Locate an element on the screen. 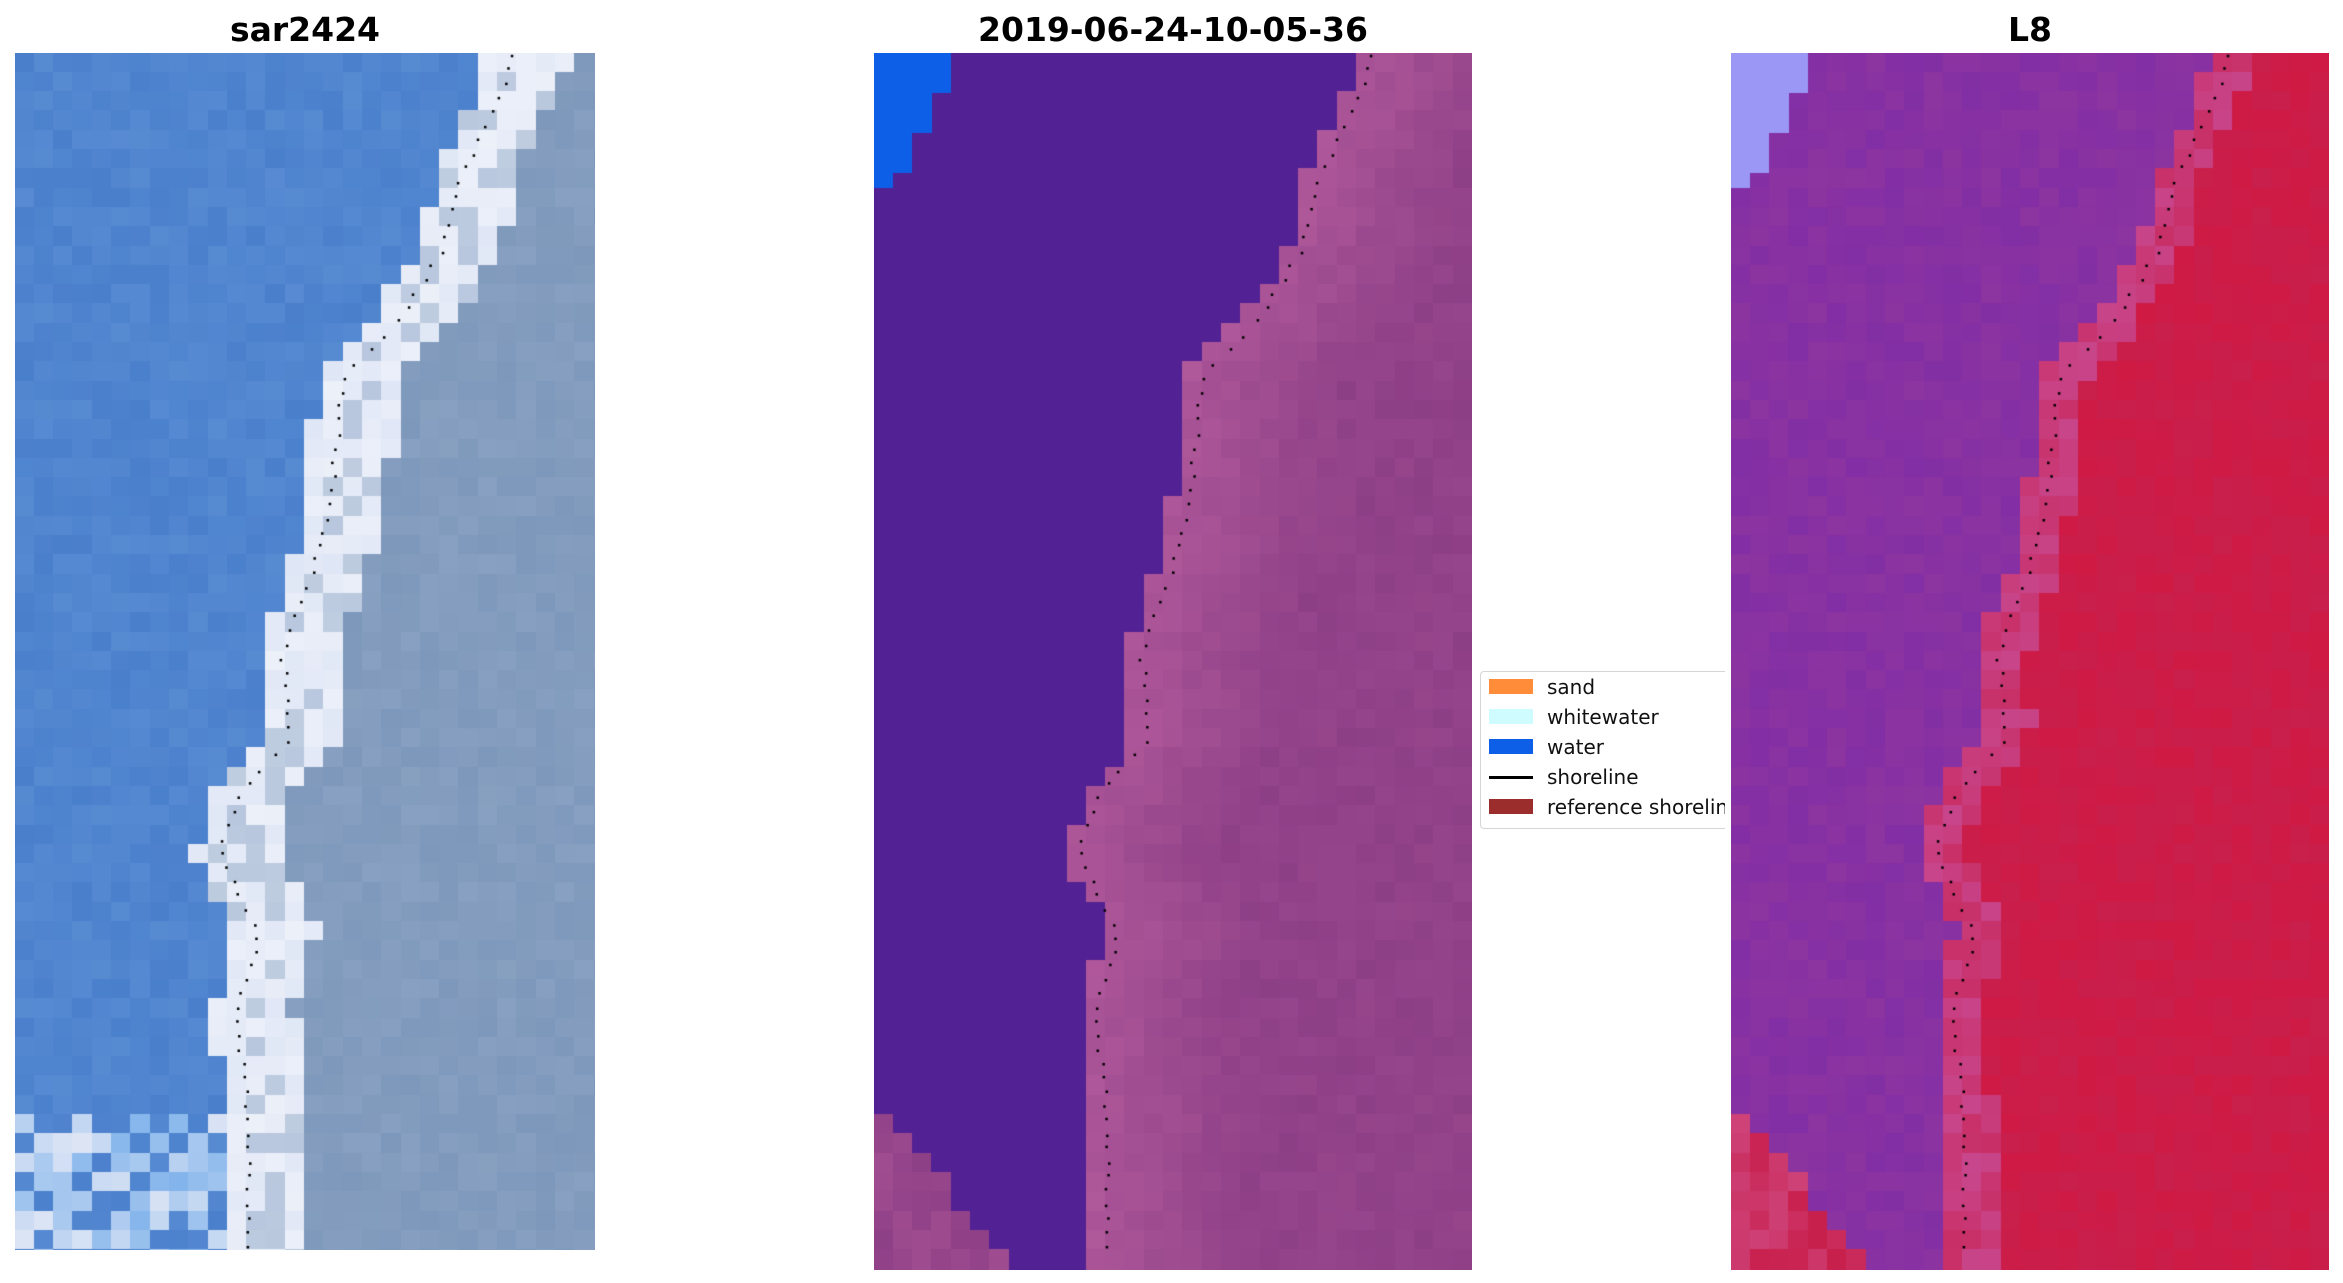  legend-label: shoreline is located at coordinates (1593, 777).